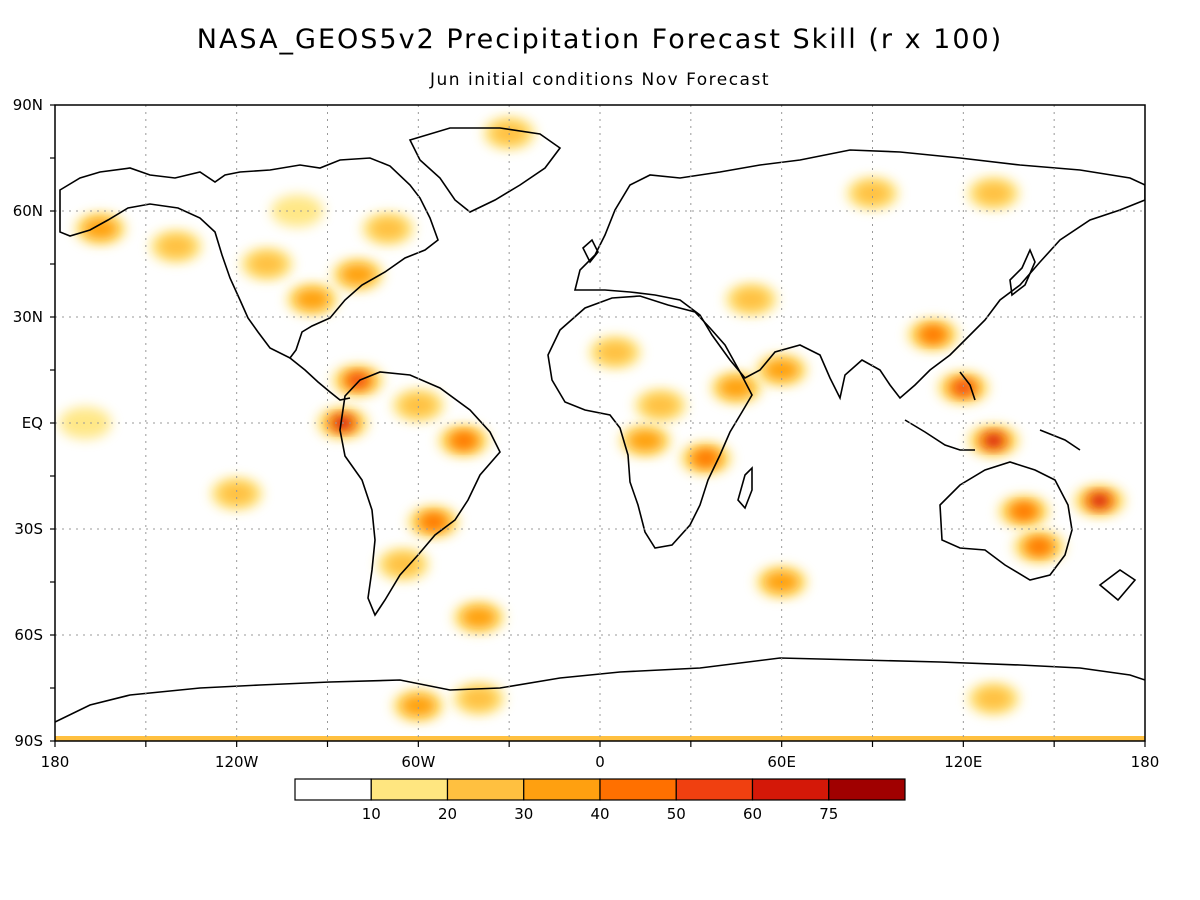 This screenshot has width=1200, height=900. I want to click on lon-axis-labels: 180 120W 60W 0 60E 120E 180, so click(600, 762).